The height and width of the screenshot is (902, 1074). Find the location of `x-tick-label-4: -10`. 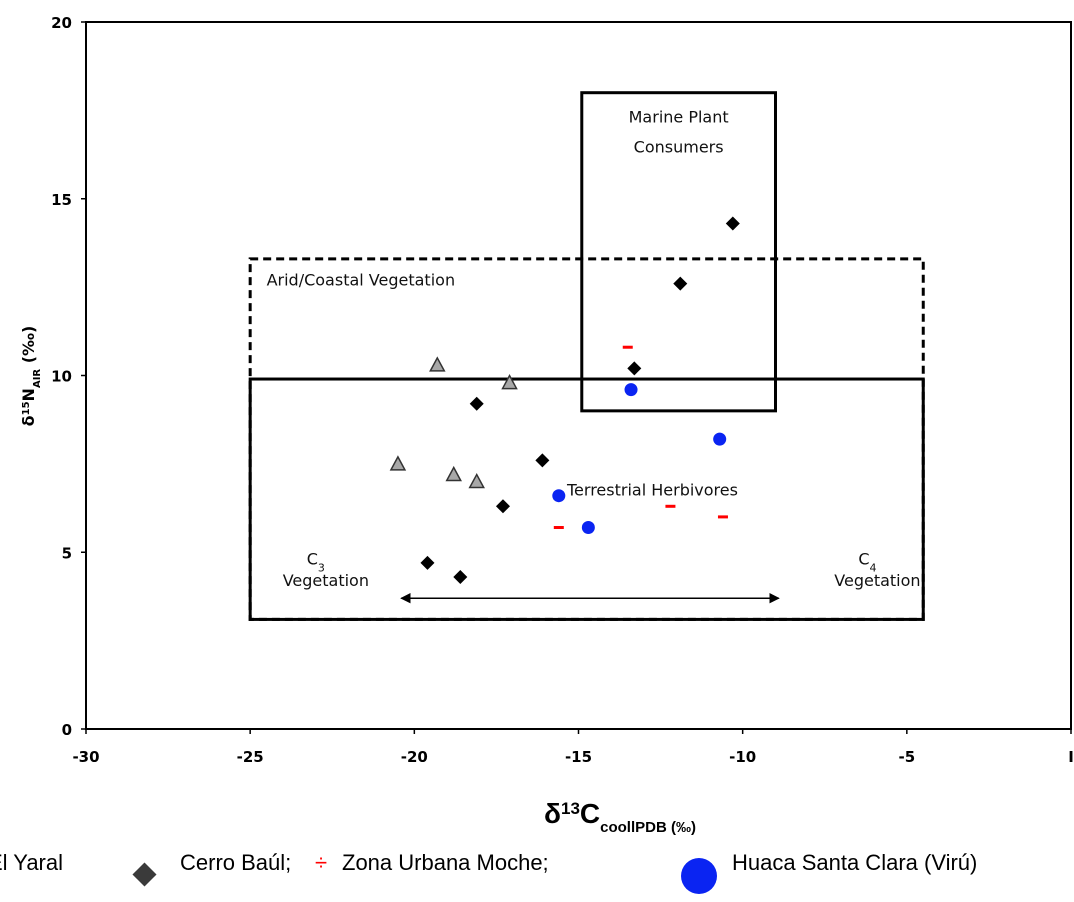

x-tick-label-4: -10 is located at coordinates (742, 757).